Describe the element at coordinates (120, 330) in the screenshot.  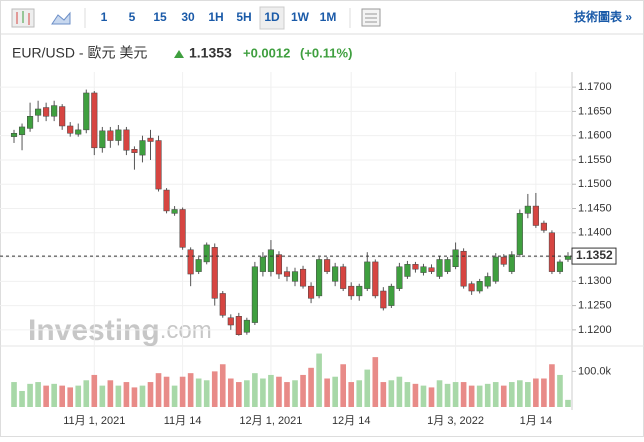
I see `watermark: Investing.com` at that location.